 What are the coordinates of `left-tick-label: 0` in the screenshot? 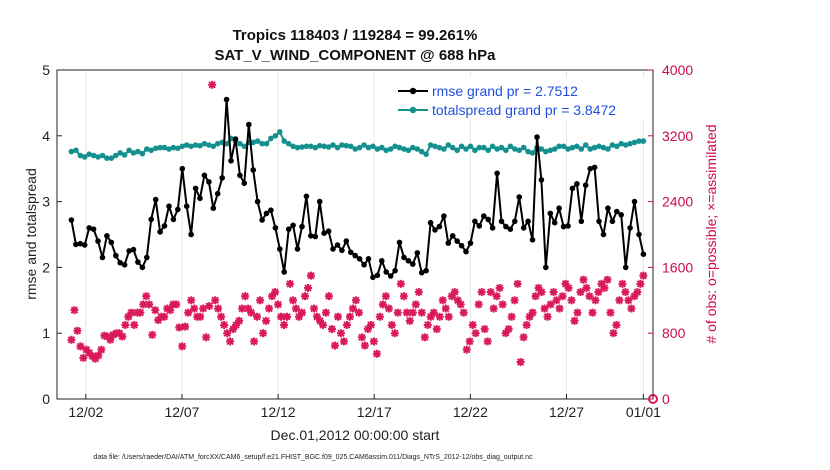 It's located at (46, 399).